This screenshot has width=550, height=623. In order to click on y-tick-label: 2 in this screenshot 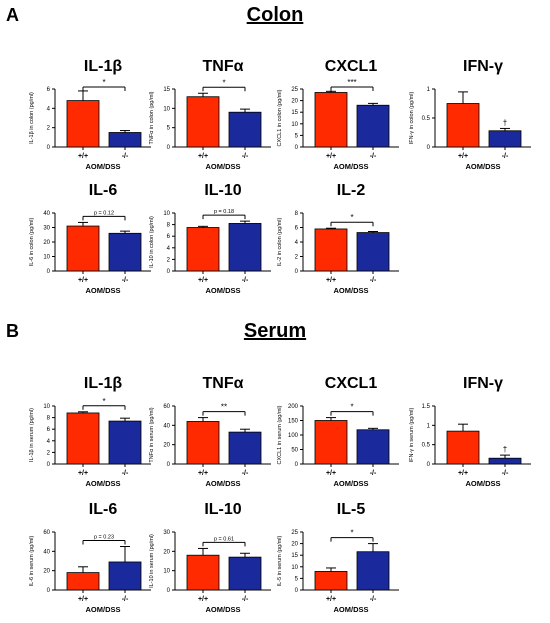, I will do `click(49, 453)`.